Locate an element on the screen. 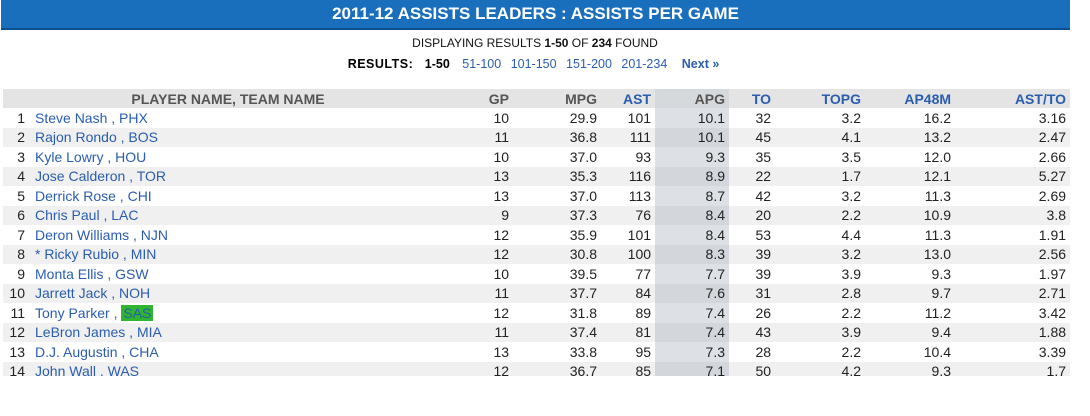 The image size is (1090, 416). header-mpg: MPG is located at coordinates (557, 98).